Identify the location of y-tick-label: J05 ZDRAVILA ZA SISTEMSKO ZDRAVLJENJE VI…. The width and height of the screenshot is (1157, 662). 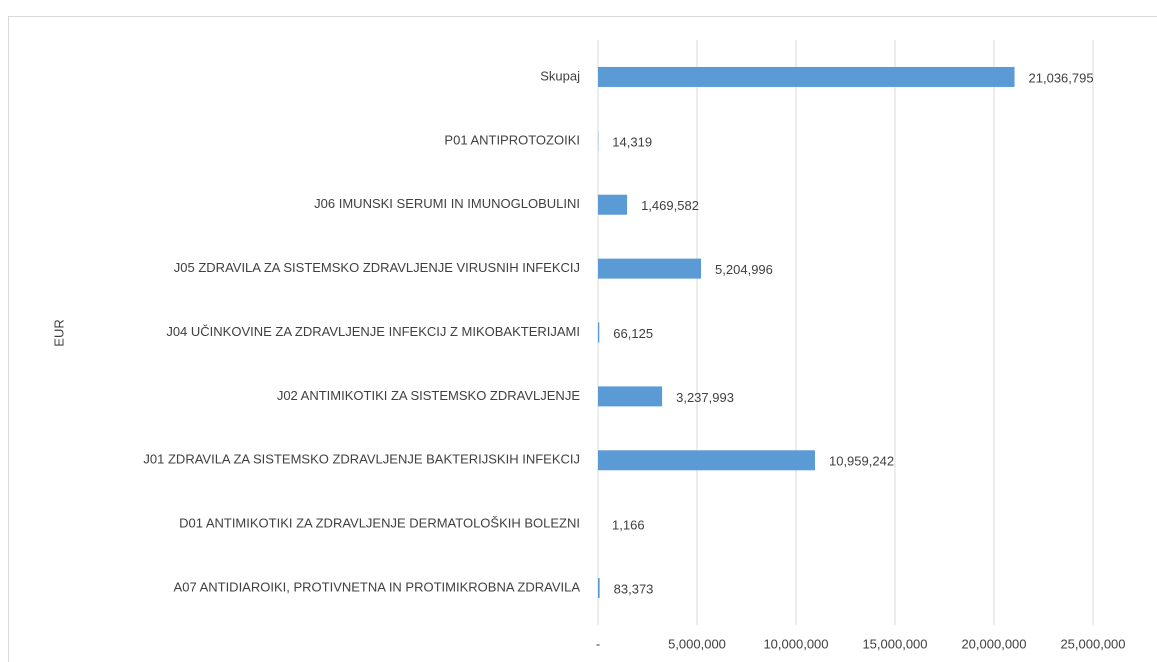
(377, 267).